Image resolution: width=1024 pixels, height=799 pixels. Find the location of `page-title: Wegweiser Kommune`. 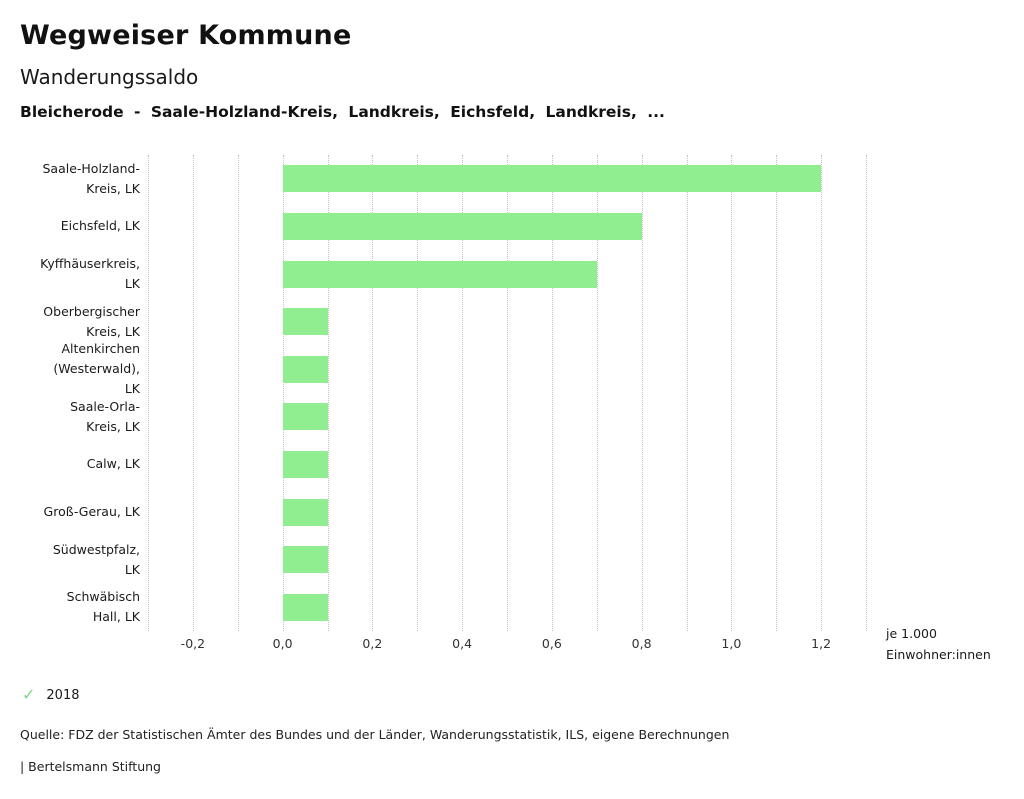

page-title: Wegweiser Kommune is located at coordinates (186, 35).